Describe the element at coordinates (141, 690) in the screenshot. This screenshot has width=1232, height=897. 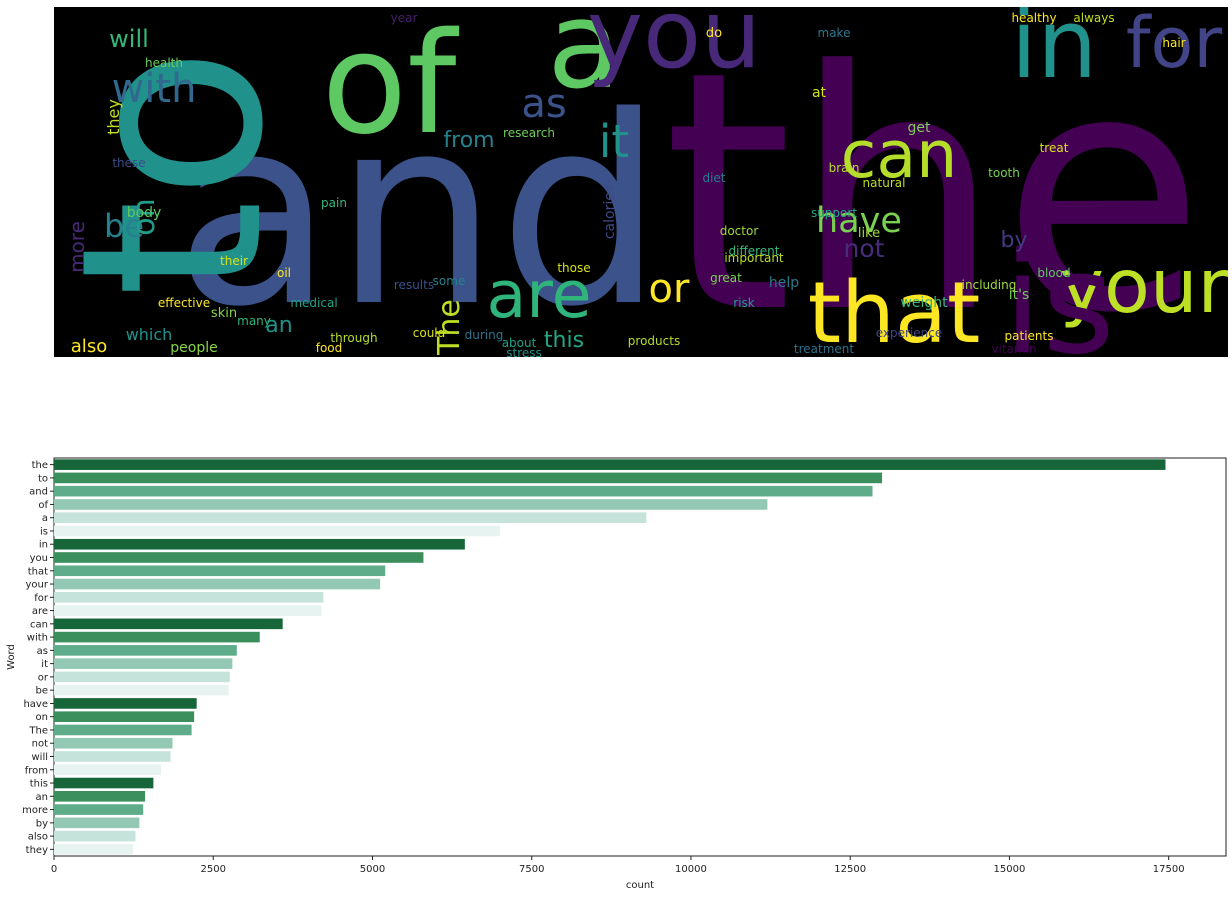
I see `bar-be` at that location.